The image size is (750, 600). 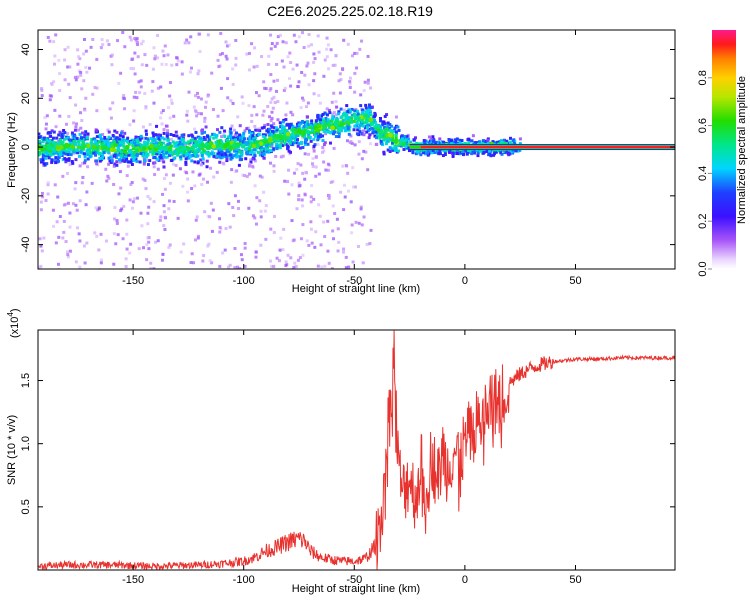 What do you see at coordinates (26, 147) in the screenshot?
I see `y-tick-label: 0` at bounding box center [26, 147].